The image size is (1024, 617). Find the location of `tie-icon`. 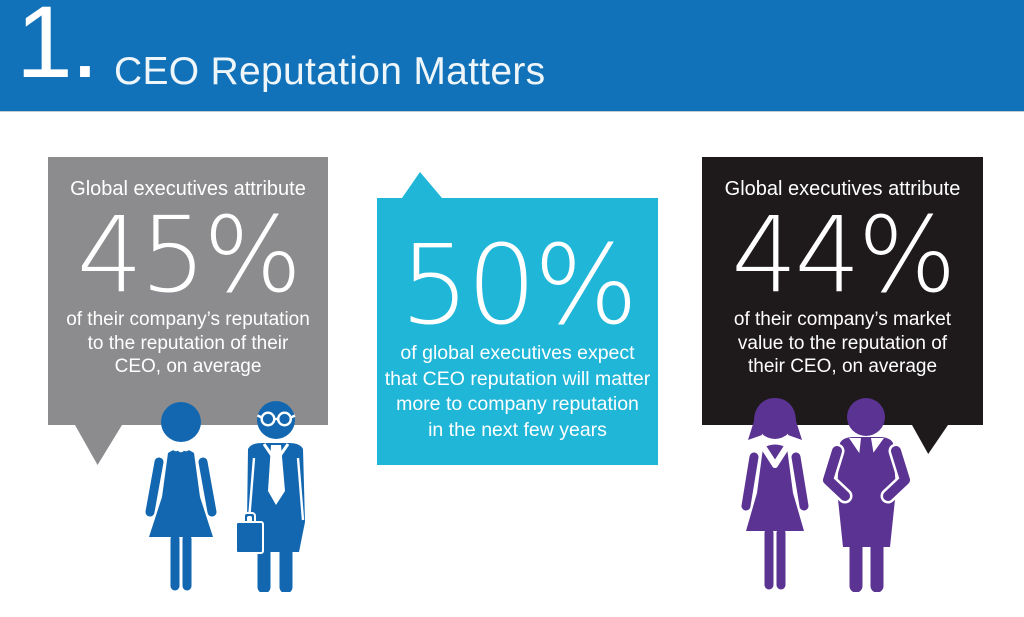

tie-icon is located at coordinates (866, 452).